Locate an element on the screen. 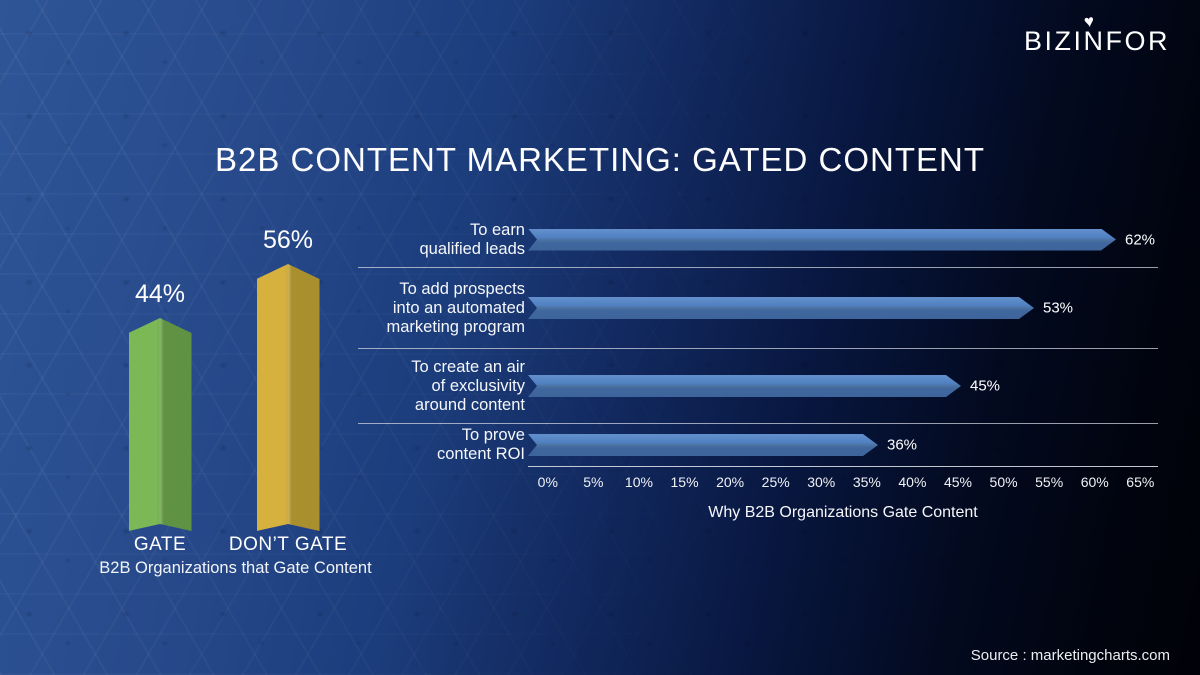 Image resolution: width=1200 pixels, height=675 pixels. column-category-label: GATE is located at coordinates (160, 544).